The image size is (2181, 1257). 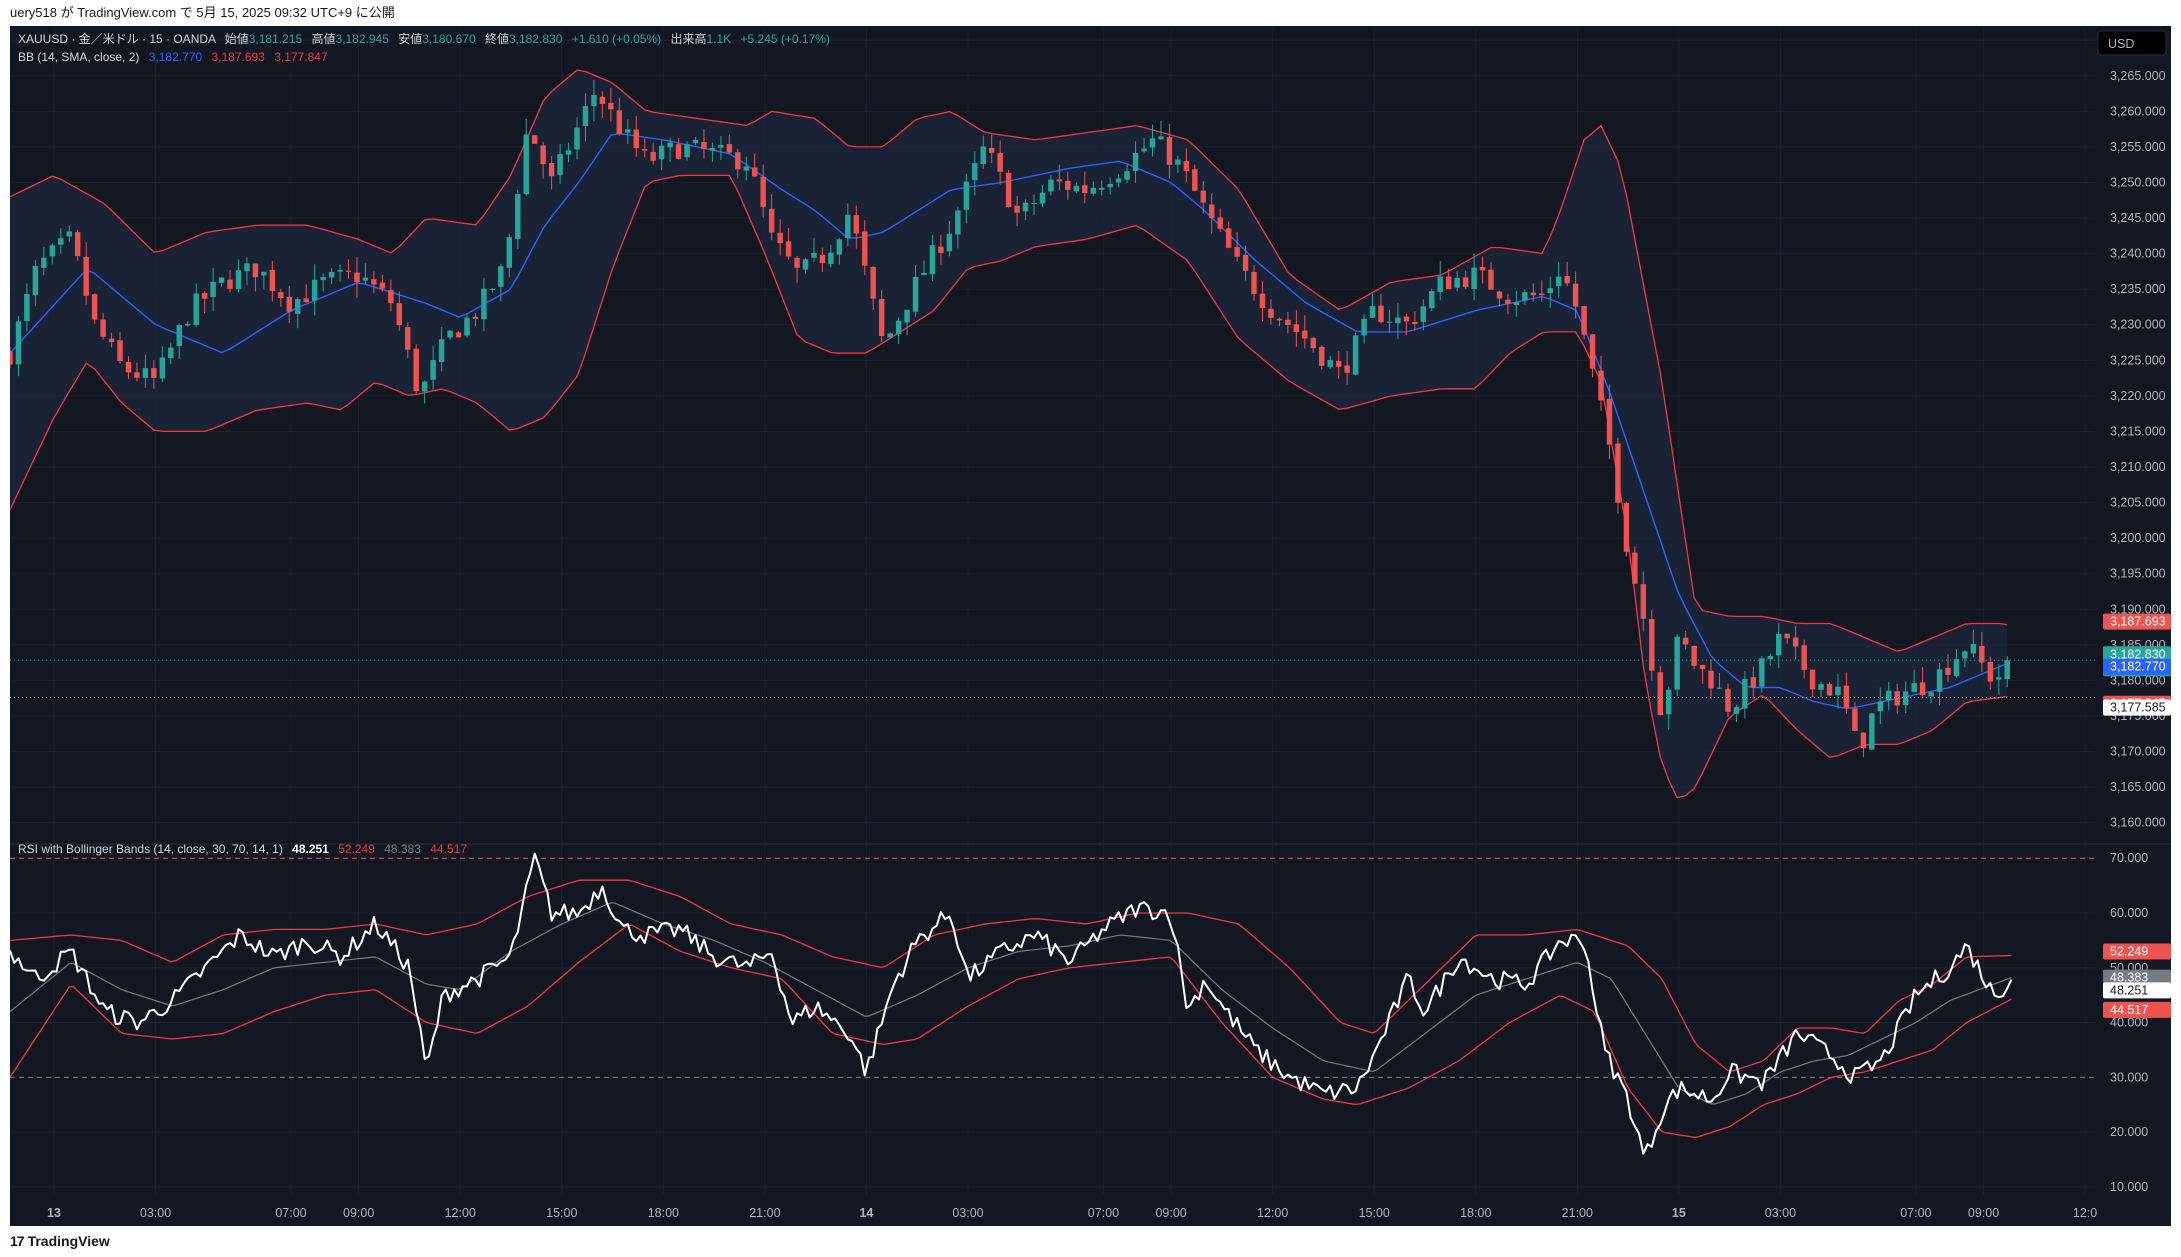 I want to click on tradingview-logo: 17 TradingView, so click(x=60, y=1241).